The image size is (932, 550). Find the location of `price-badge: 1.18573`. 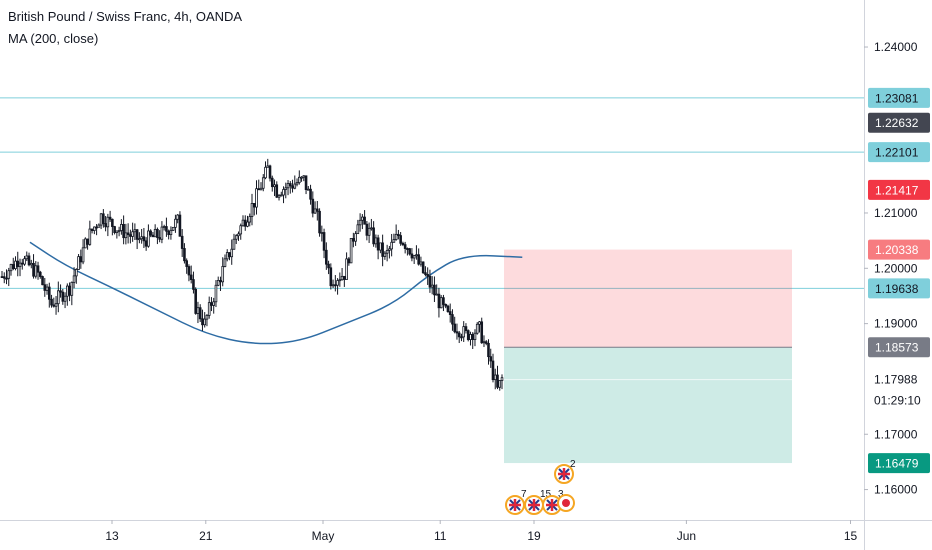

price-badge: 1.18573 is located at coordinates (899, 347).